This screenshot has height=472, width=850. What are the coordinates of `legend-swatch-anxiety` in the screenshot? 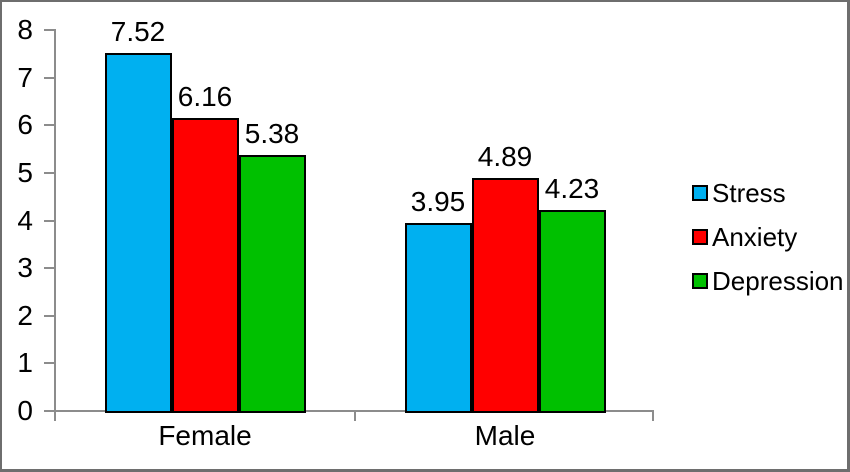 It's located at (700, 237).